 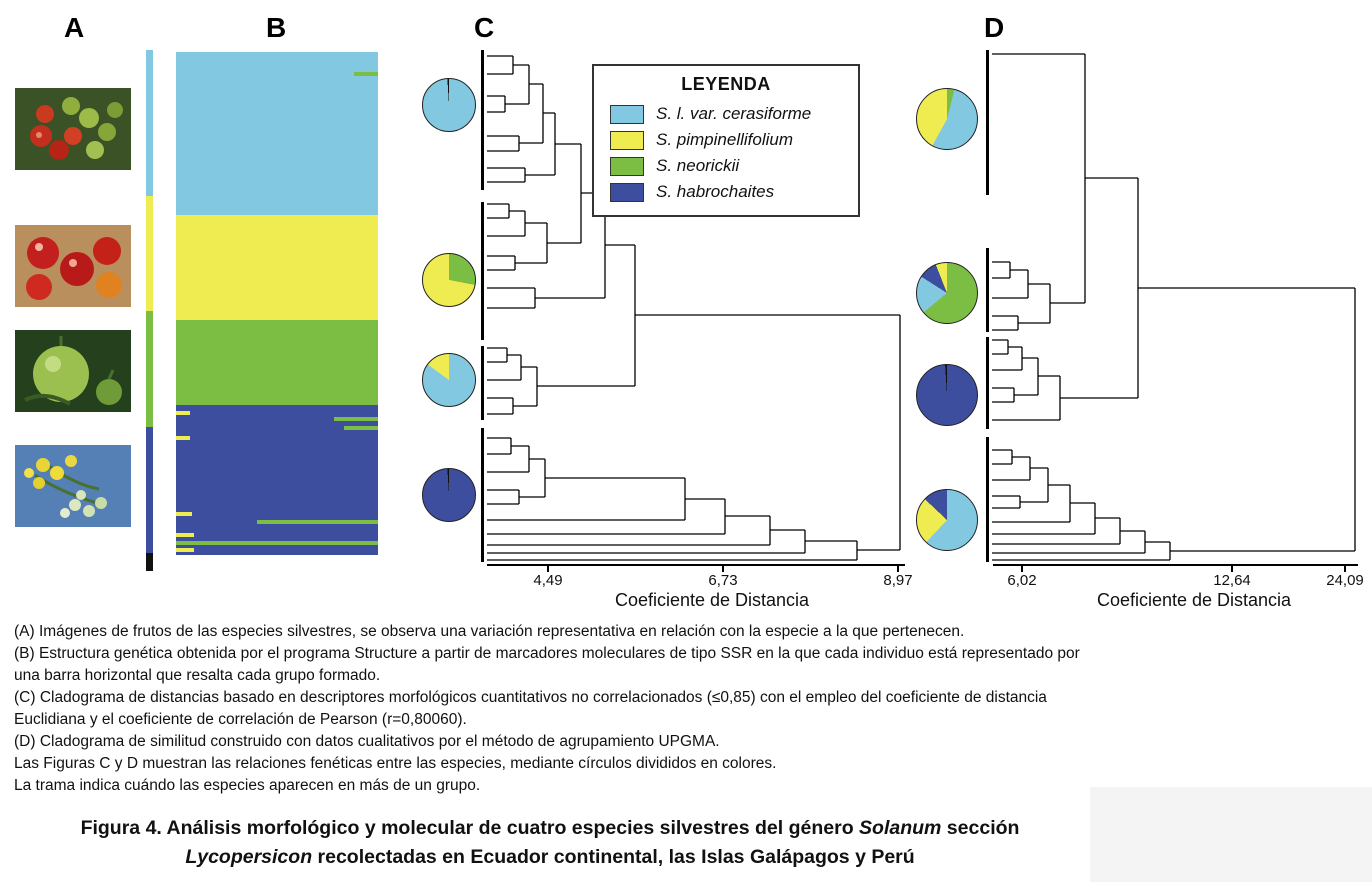 I want to click on cluster-bracket-c2, so click(x=482, y=271).